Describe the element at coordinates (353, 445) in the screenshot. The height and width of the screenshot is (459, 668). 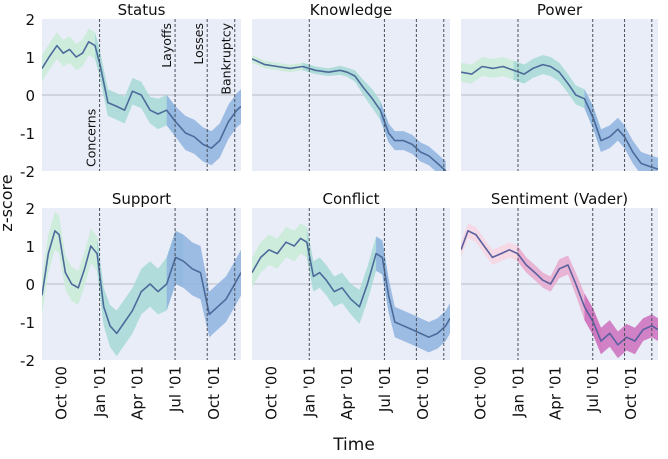
I see `x-axis-label: Time` at that location.